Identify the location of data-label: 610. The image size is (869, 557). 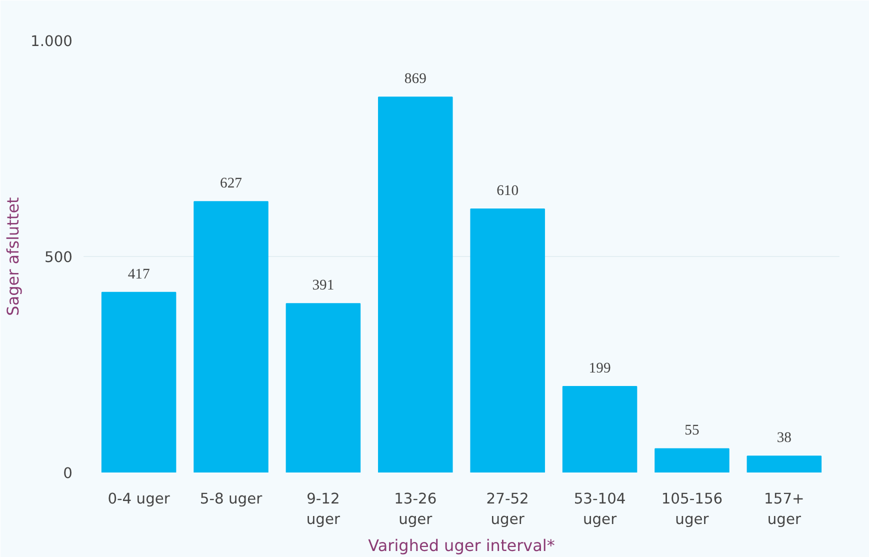
(507, 190).